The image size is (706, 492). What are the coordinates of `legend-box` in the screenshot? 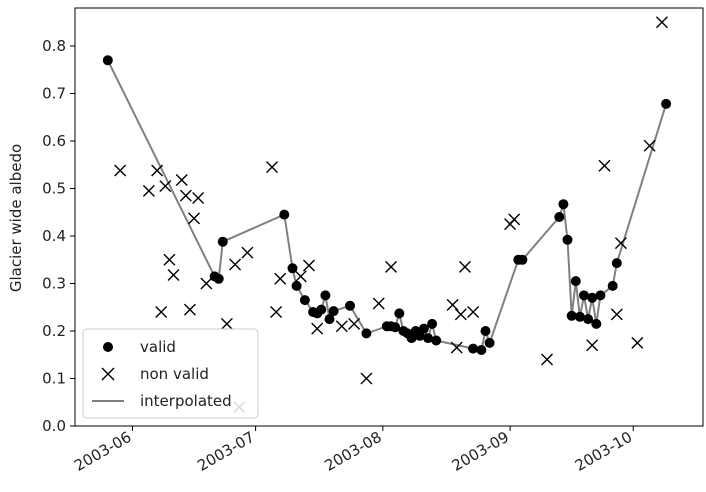 It's located at (170, 373).